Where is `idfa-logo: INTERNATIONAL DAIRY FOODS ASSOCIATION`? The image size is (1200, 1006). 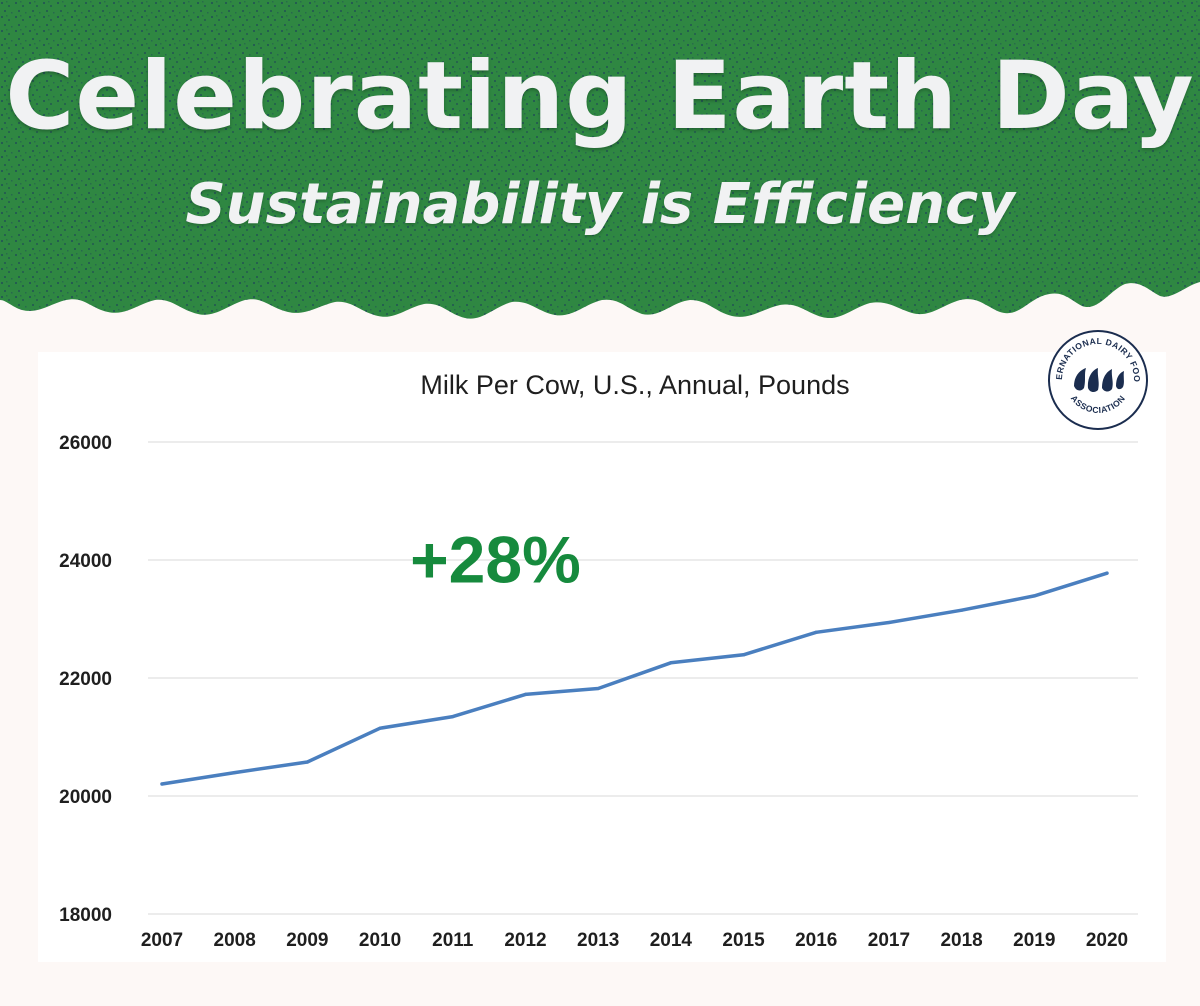
idfa-logo: INTERNATIONAL DAIRY FOODS ASSOCIATION is located at coordinates (1096, 376).